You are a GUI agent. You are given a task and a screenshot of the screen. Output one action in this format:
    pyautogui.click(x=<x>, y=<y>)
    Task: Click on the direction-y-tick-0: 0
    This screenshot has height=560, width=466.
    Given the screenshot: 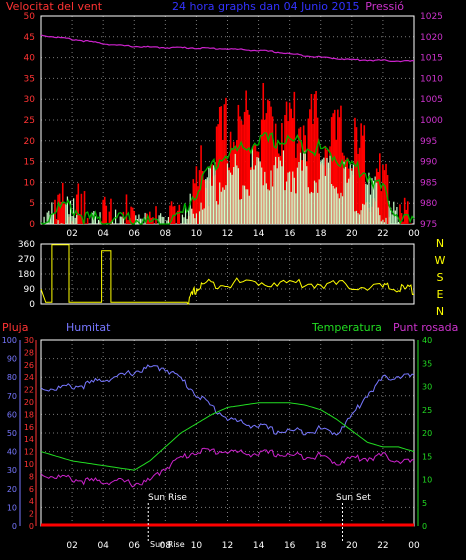 What is the action you would take?
    pyautogui.click(x=32, y=305)
    